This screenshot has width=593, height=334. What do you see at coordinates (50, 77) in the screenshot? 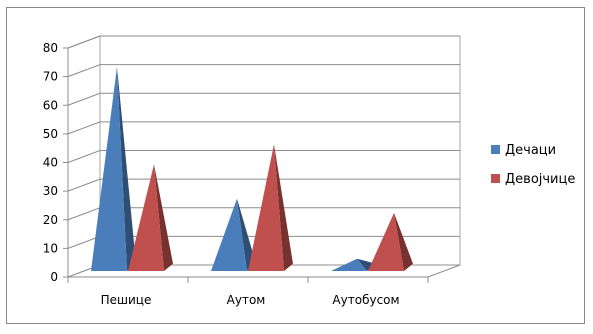
I see `y-tick-label: 70` at bounding box center [50, 77].